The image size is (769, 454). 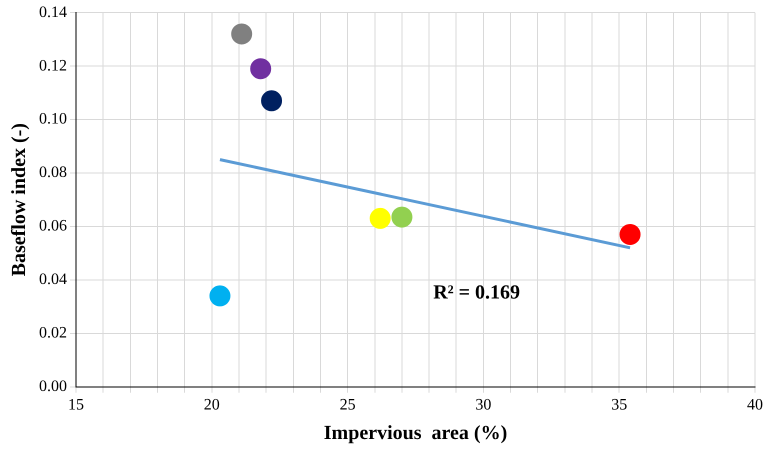 I want to click on y-tick-label: 0.04, so click(x=53, y=279).